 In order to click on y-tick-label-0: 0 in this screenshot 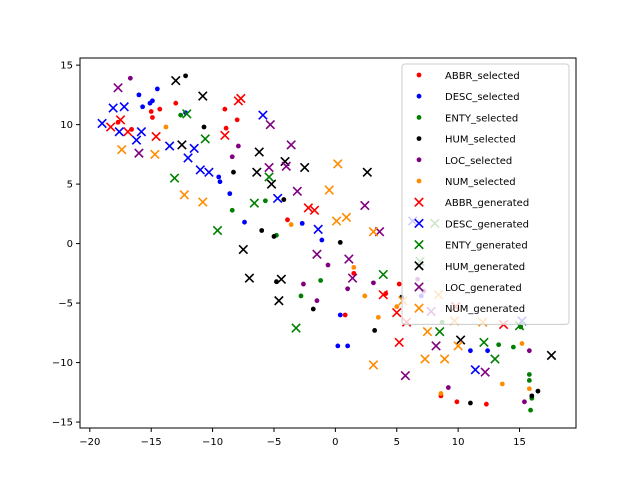, I will do `click(70, 244)`.